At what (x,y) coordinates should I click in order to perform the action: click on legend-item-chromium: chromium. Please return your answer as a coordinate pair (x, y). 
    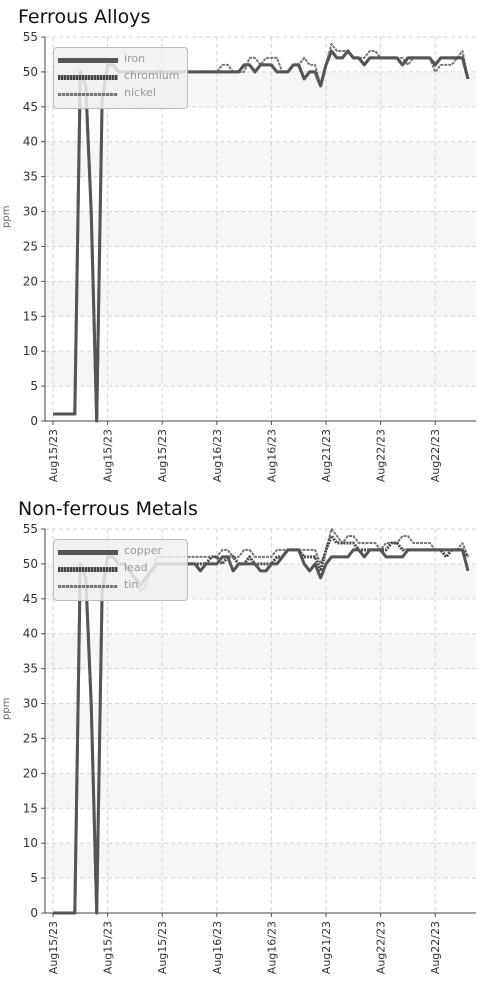
    Looking at the image, I should click on (121, 77).